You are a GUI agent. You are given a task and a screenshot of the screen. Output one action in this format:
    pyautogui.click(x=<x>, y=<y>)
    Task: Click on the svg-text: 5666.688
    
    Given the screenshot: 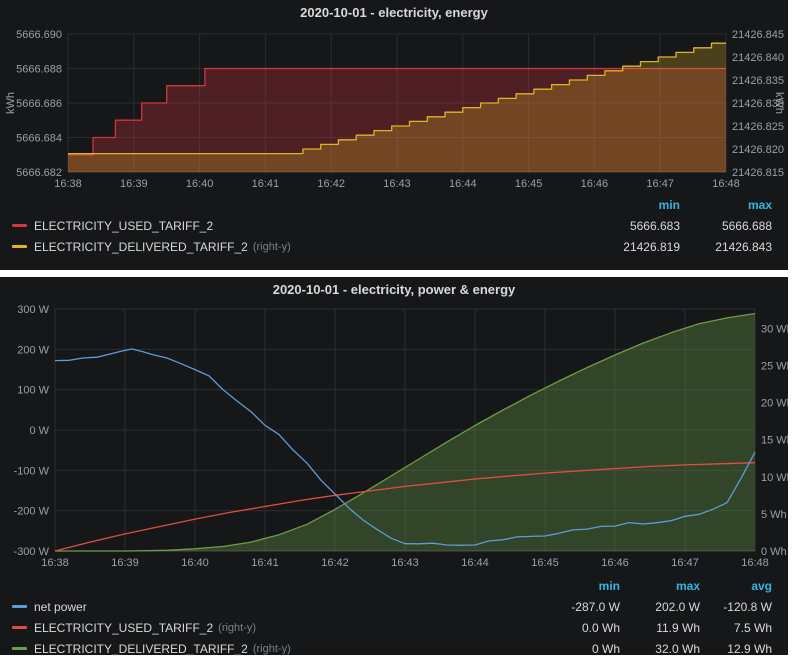 What is the action you would take?
    pyautogui.click(x=39, y=70)
    